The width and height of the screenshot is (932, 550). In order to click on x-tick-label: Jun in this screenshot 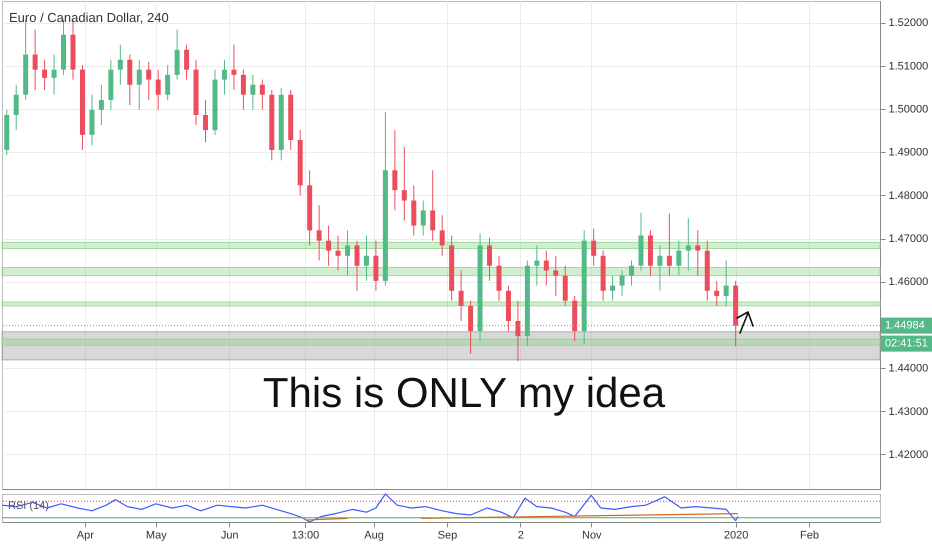, I will do `click(229, 536)`.